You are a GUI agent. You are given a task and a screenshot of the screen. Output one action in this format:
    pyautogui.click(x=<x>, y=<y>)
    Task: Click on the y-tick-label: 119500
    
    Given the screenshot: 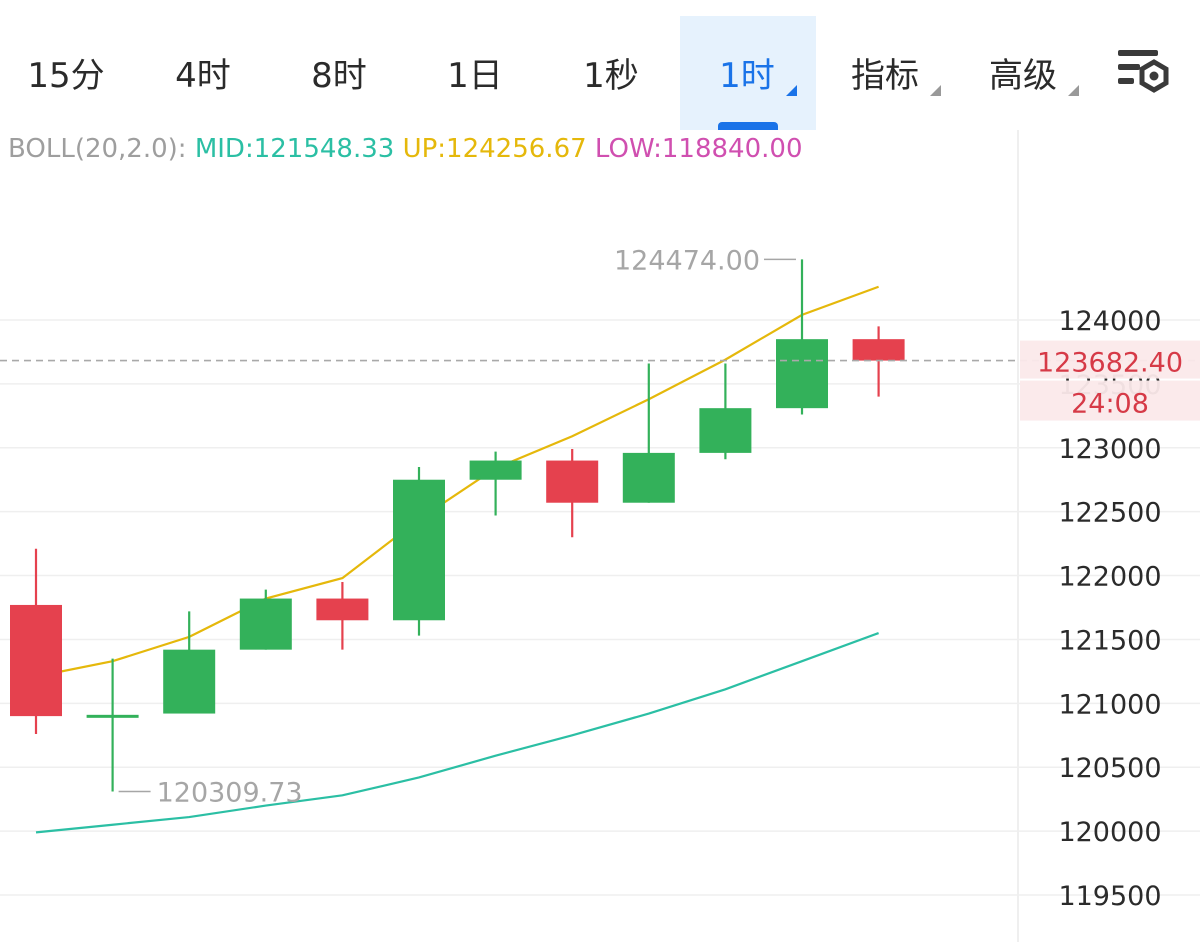 What is the action you would take?
    pyautogui.click(x=1109, y=896)
    